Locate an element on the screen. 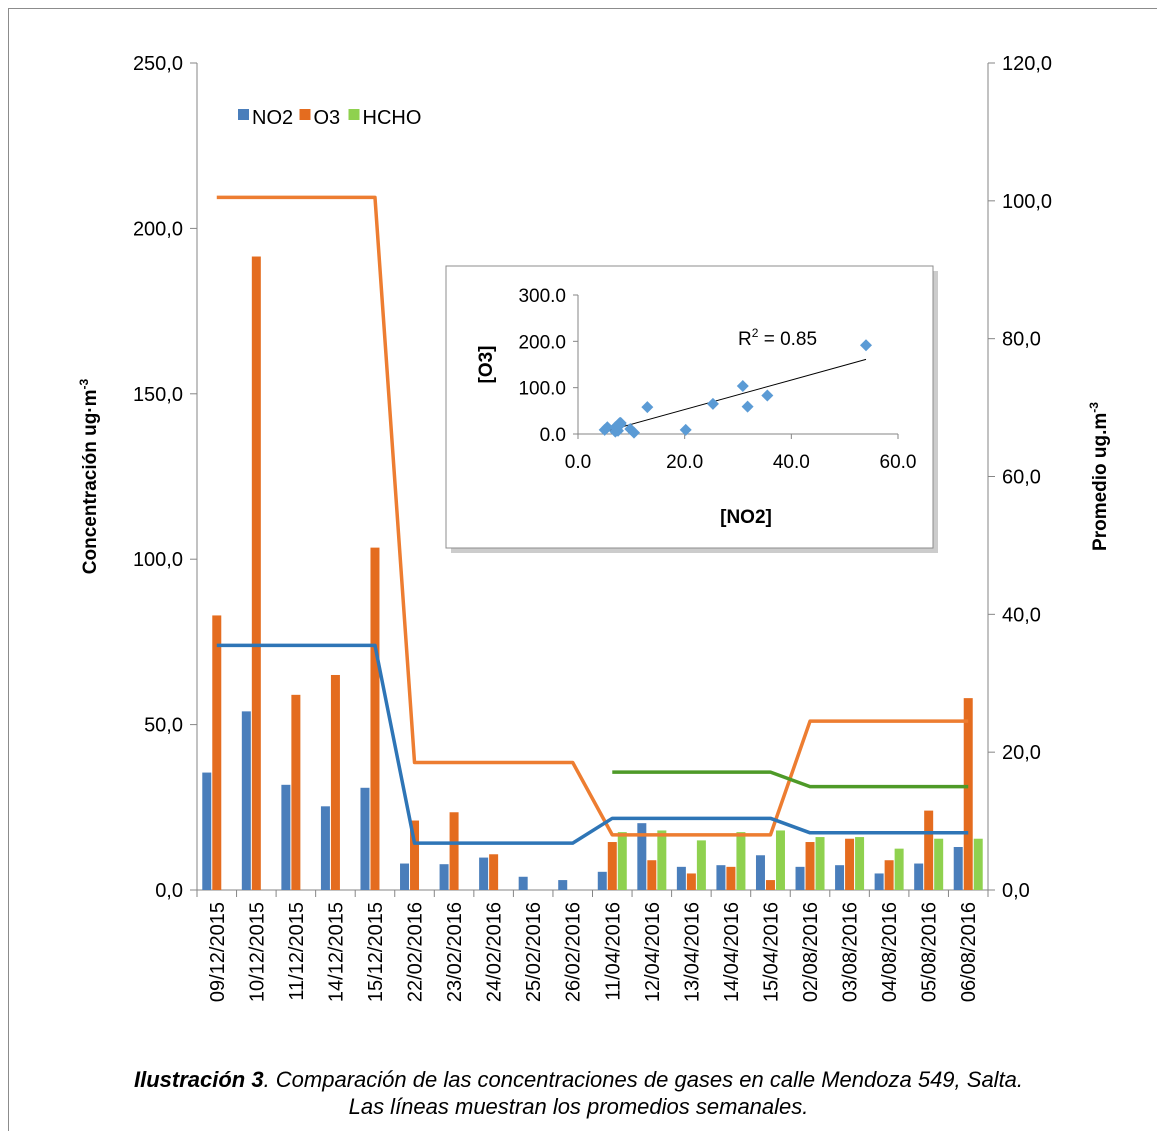 This screenshot has height=1131, width=1157. x-tick-label: 06/08/2016 is located at coordinates (969, 952).